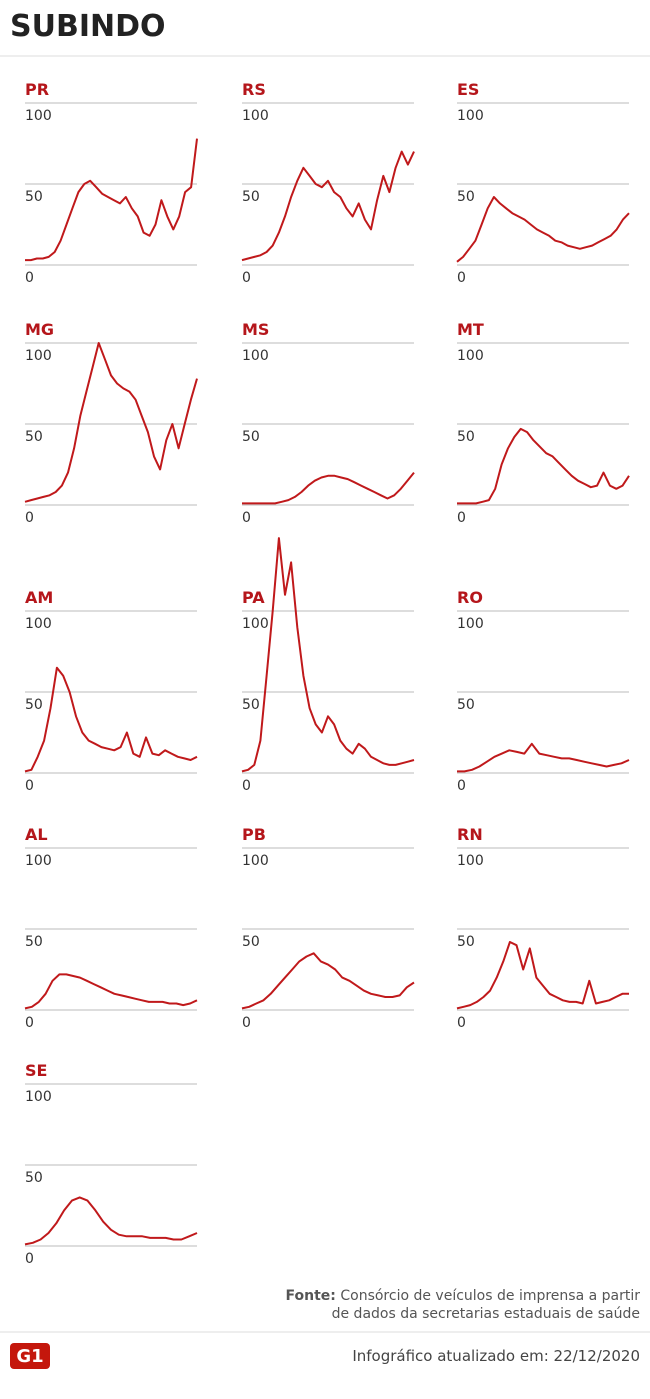 The width and height of the screenshot is (650, 1399). What do you see at coordinates (496, 1356) in the screenshot?
I see `updated: Infográfico atualizado em: 22/12/2020` at bounding box center [496, 1356].